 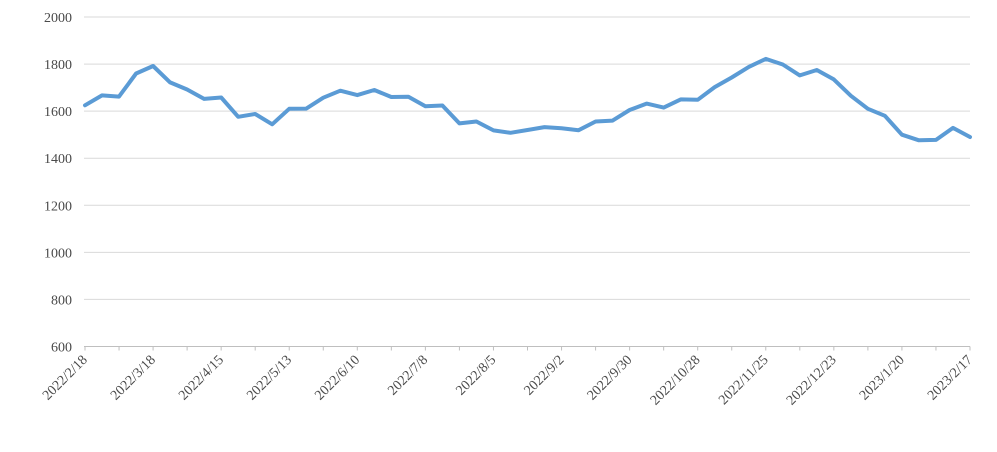 I want to click on y-axis-tick-label: 1800, so click(x=58, y=65).